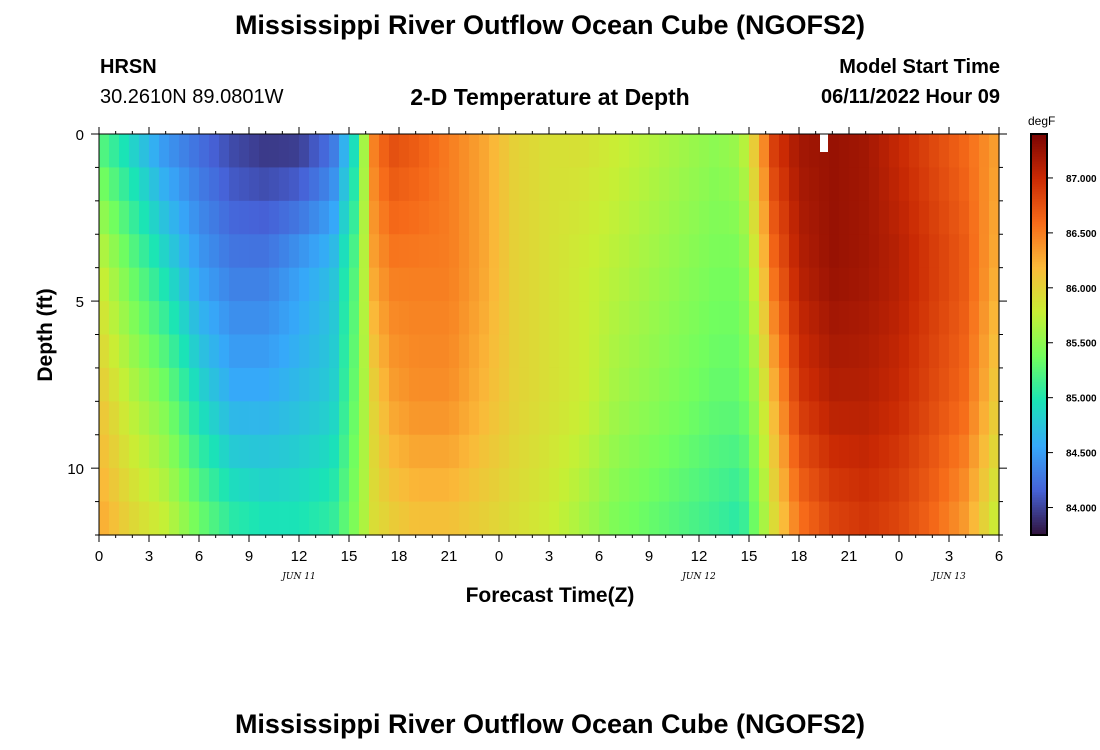  What do you see at coordinates (80, 135) in the screenshot?
I see `y-tick-label: 0` at bounding box center [80, 135].